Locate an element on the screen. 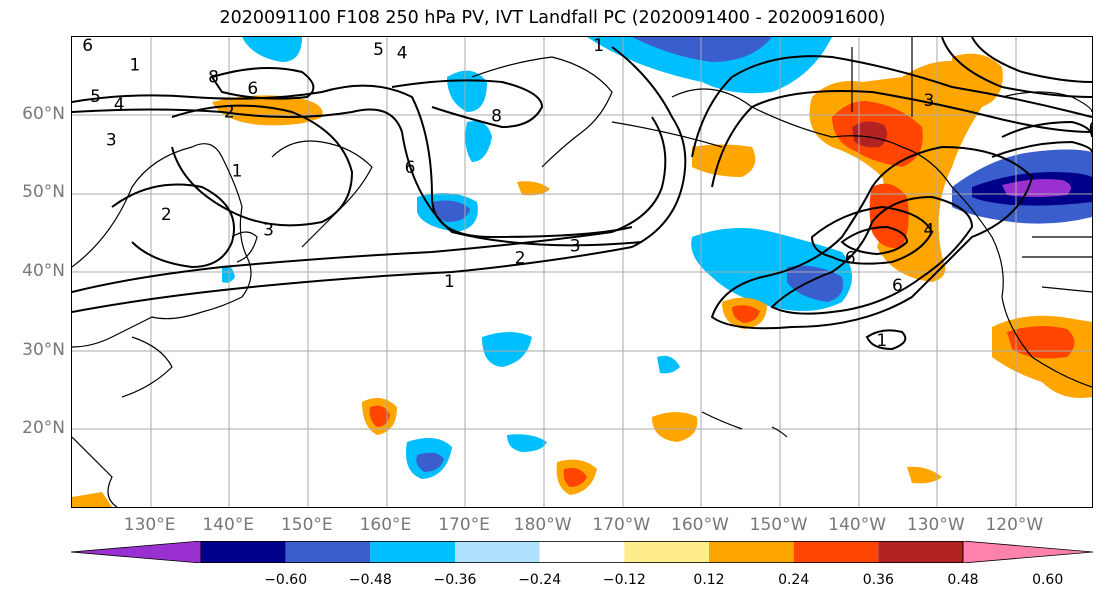  lon-label: 150°E is located at coordinates (306, 525).